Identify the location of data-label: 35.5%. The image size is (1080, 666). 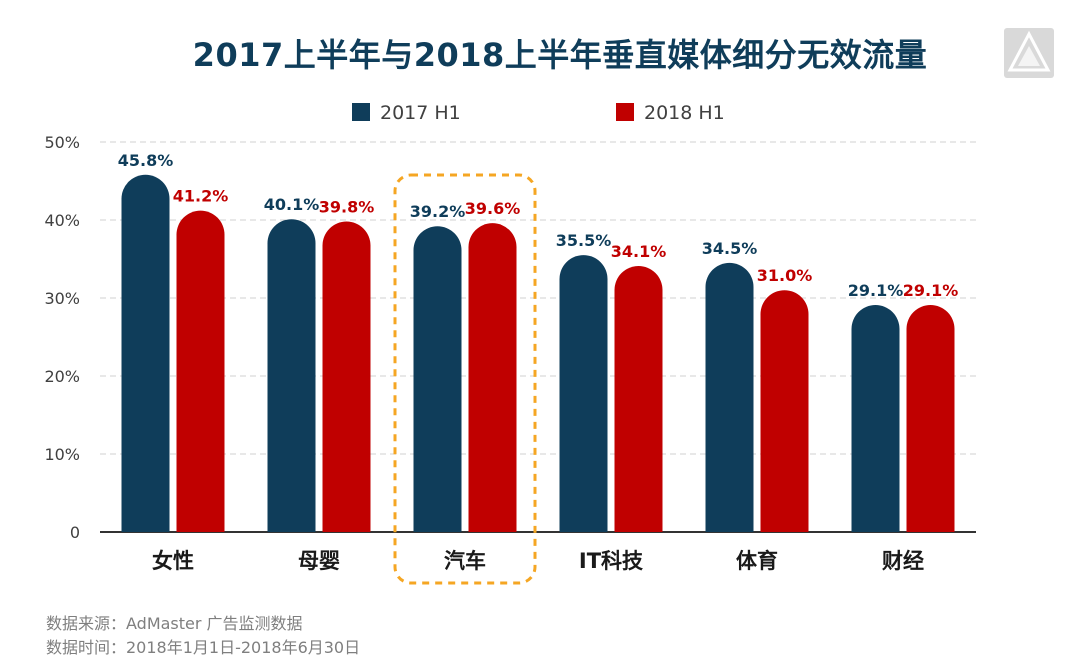
(584, 240).